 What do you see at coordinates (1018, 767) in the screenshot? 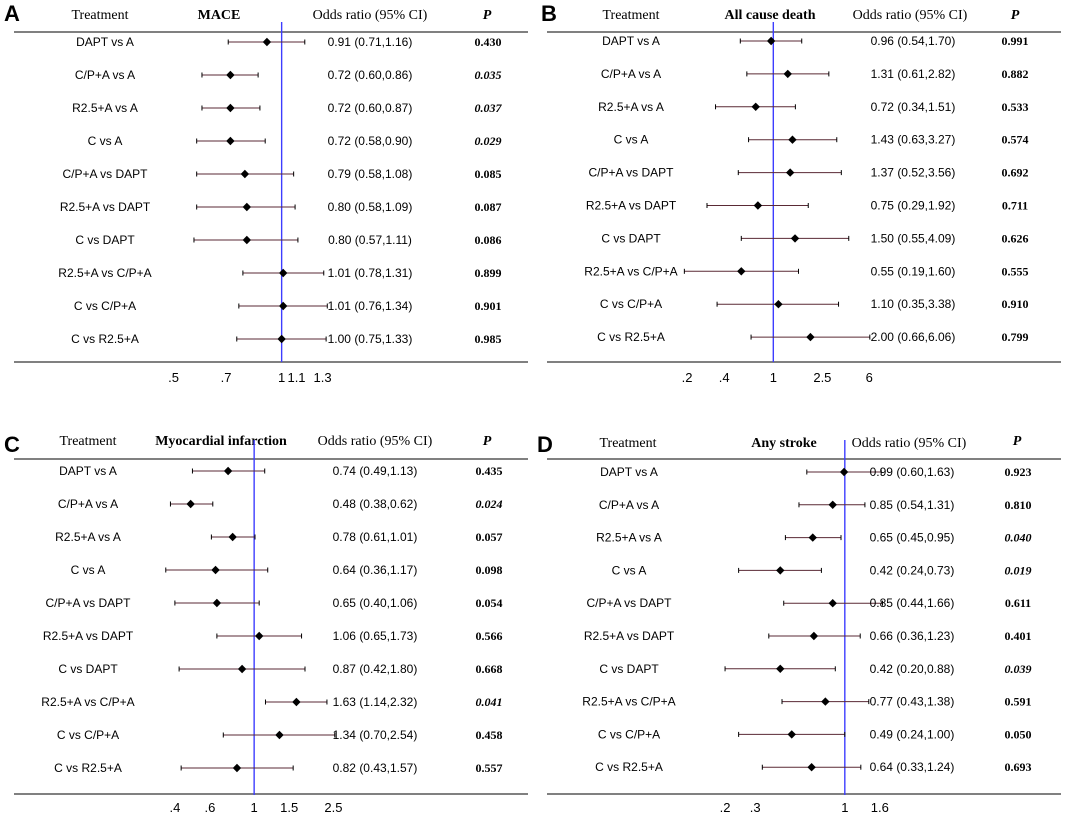
I see `p-value: 0.693` at bounding box center [1018, 767].